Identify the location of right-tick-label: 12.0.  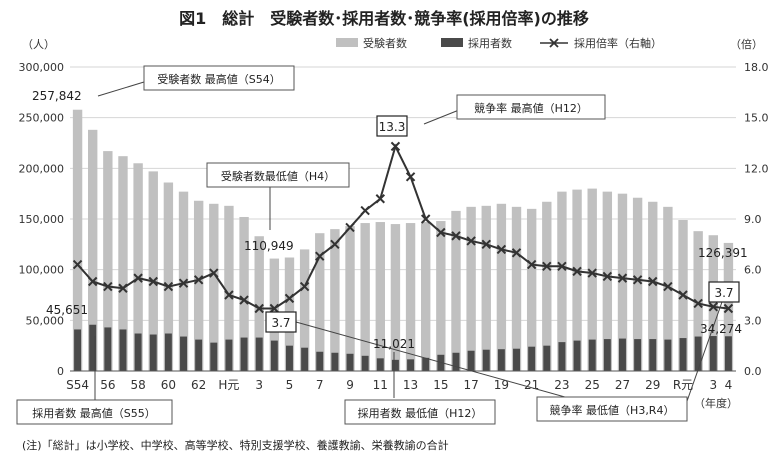
(756, 168).